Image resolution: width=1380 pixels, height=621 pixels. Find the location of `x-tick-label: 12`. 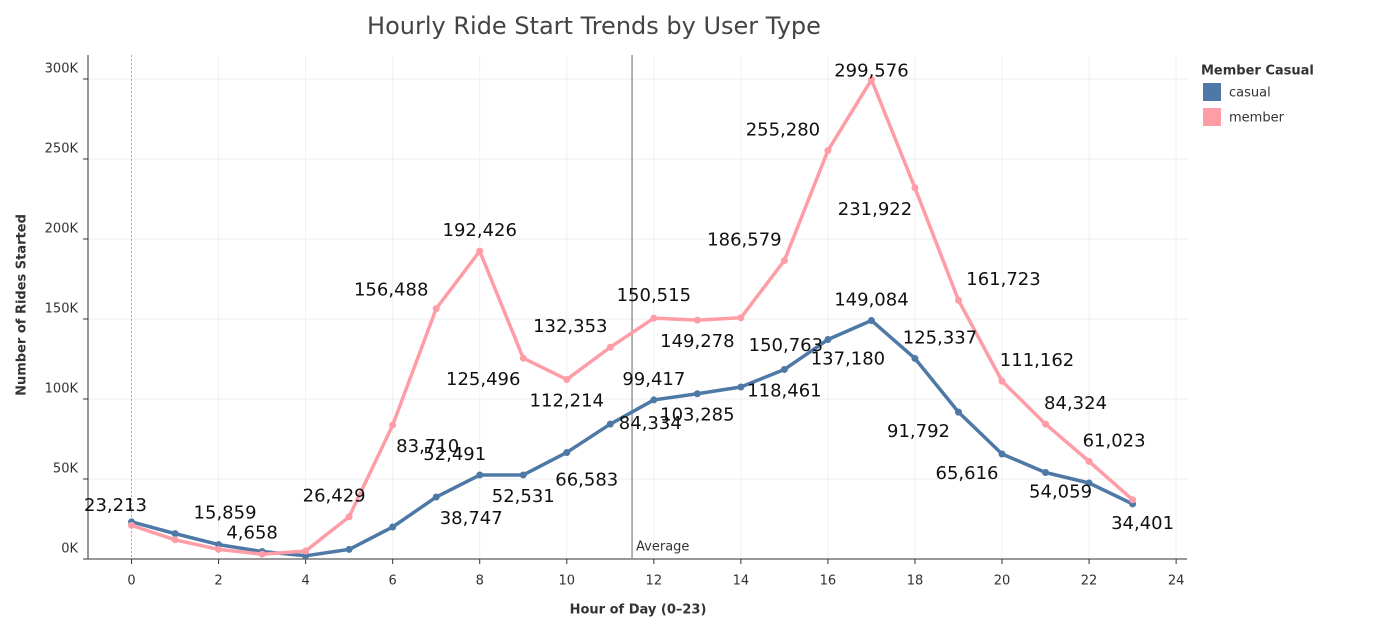

x-tick-label: 12 is located at coordinates (654, 581).